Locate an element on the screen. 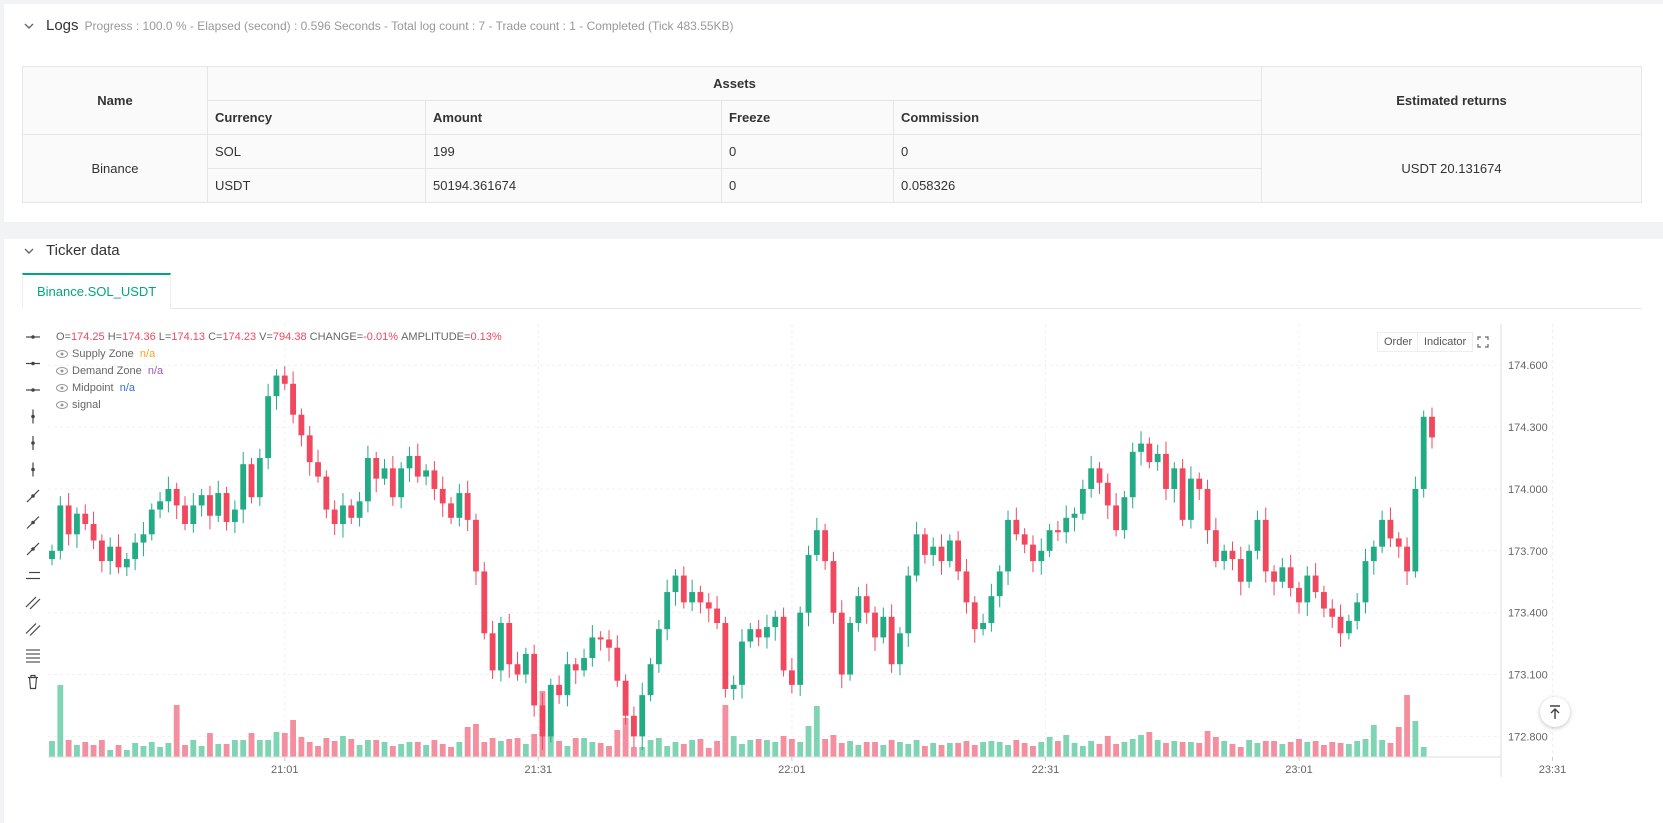  horizontal-line-icon is located at coordinates (33, 337).